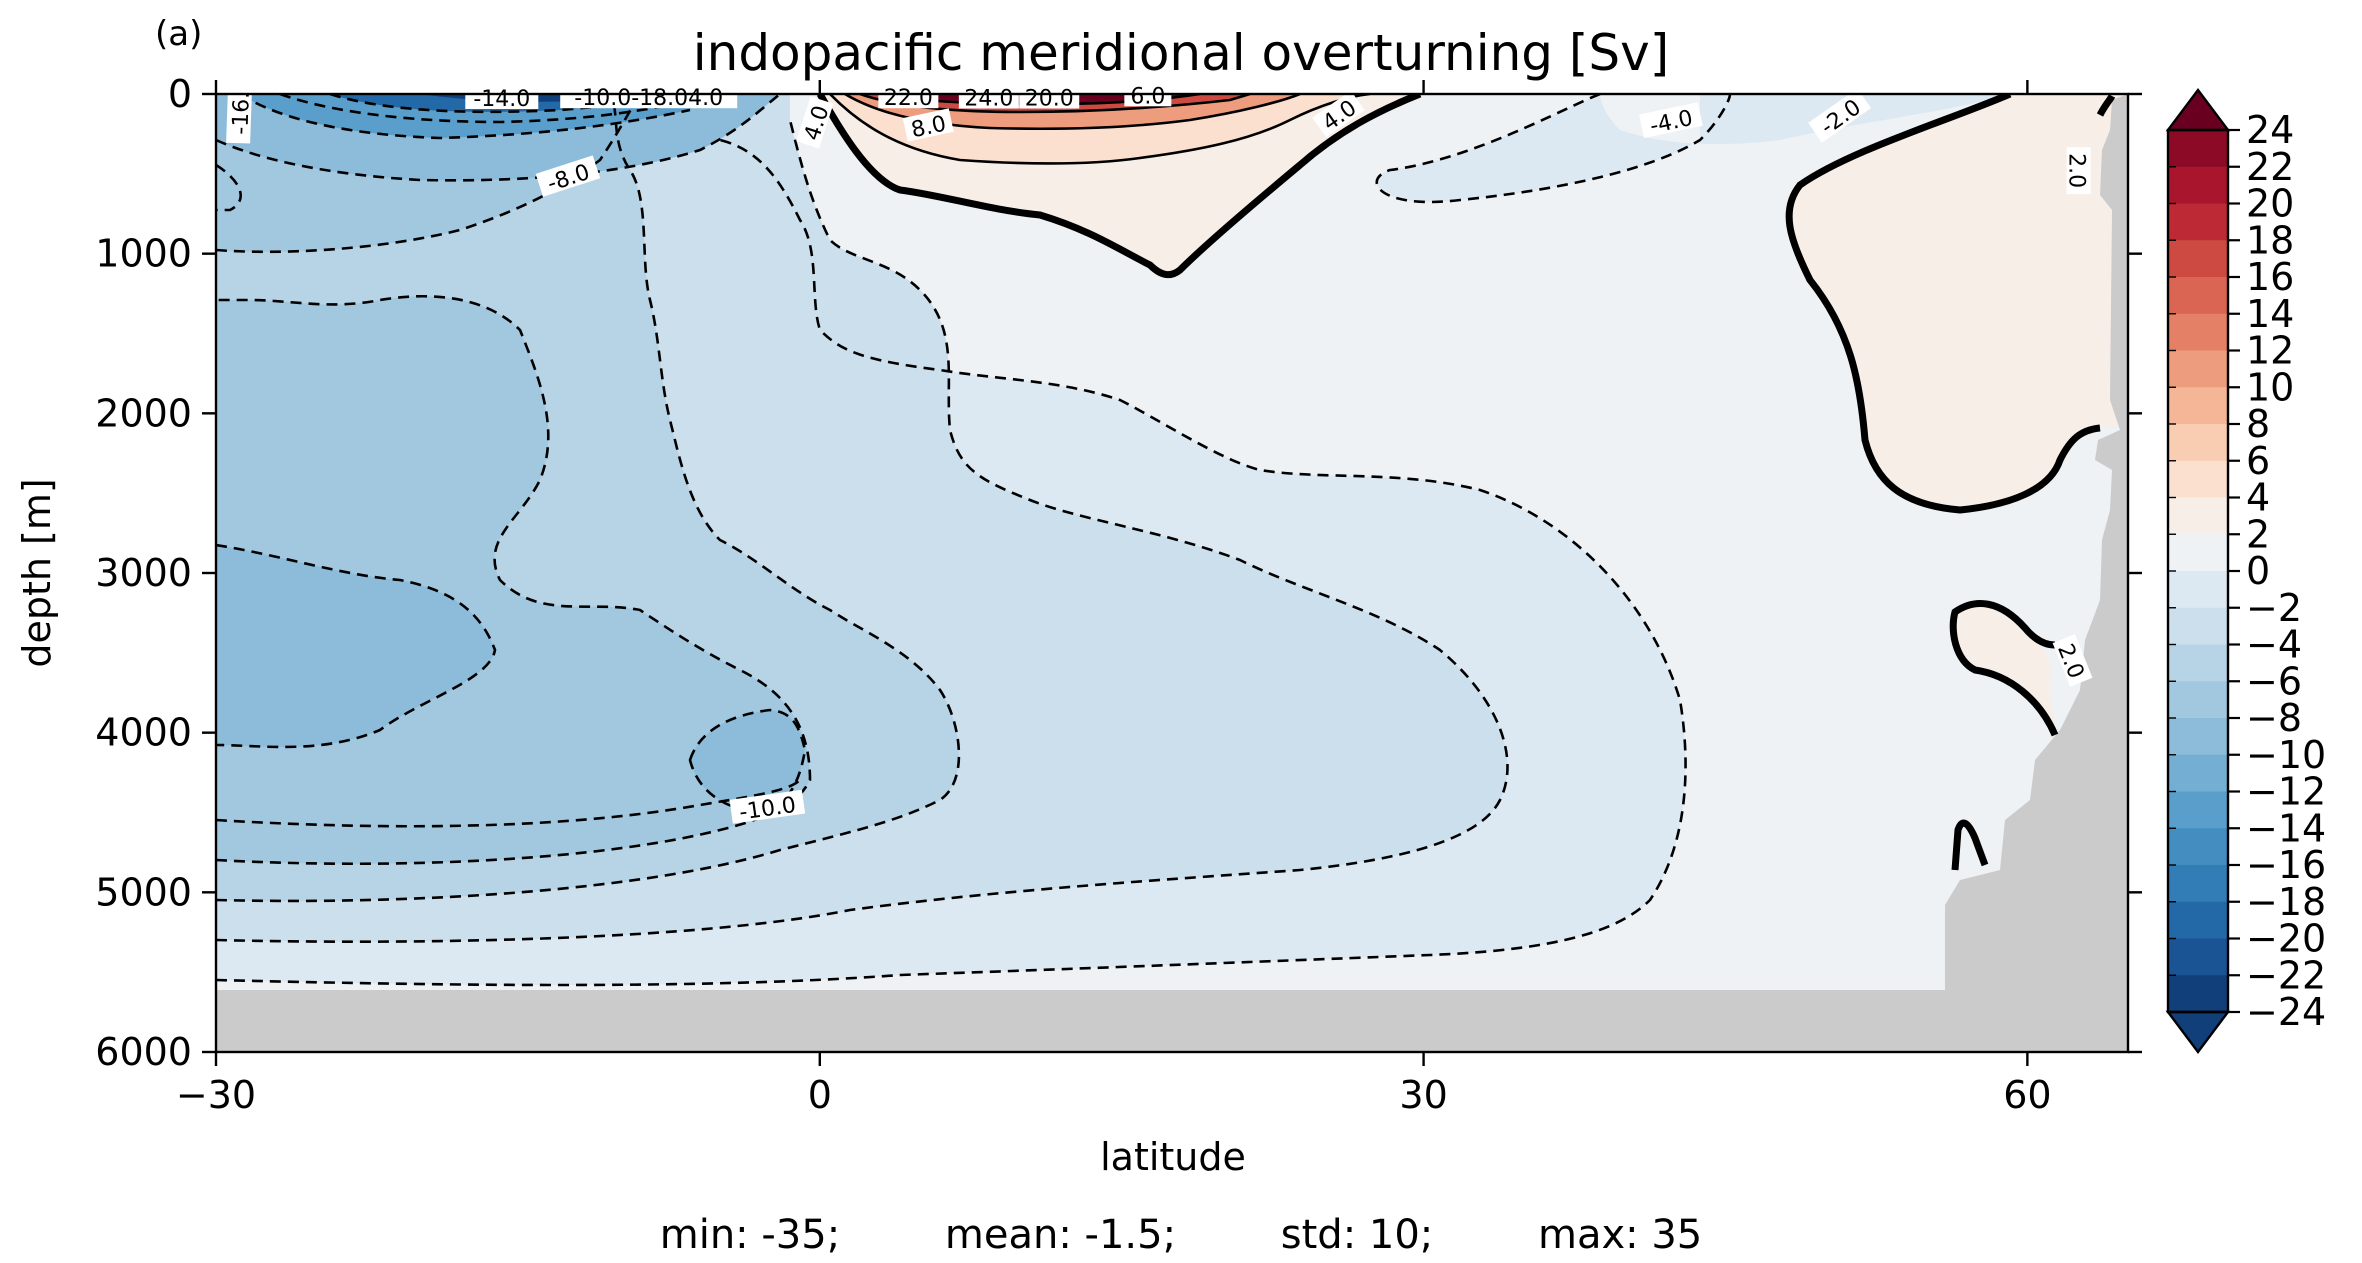 The width and height of the screenshot is (2362, 1263). I want to click on contour-solid, so click(1100, 129).